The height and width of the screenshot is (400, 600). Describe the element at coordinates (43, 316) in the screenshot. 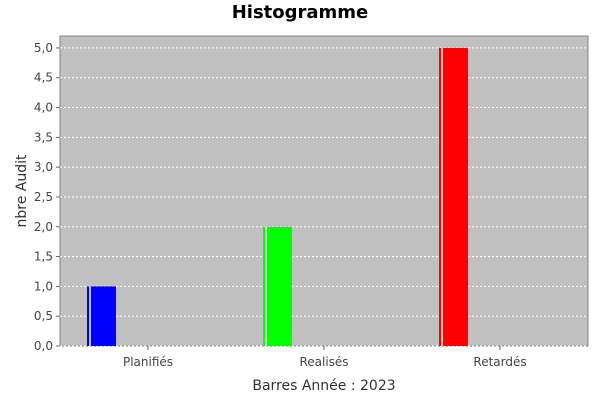

I see `y-tick-label: 0,5` at that location.